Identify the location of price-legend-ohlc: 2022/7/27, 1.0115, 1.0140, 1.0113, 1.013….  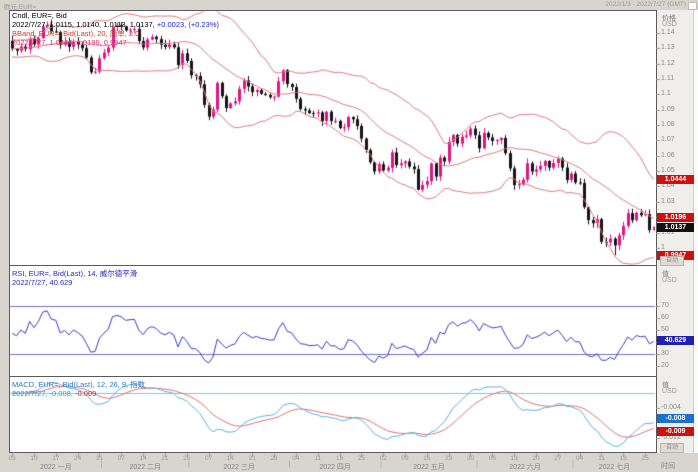
(115, 24).